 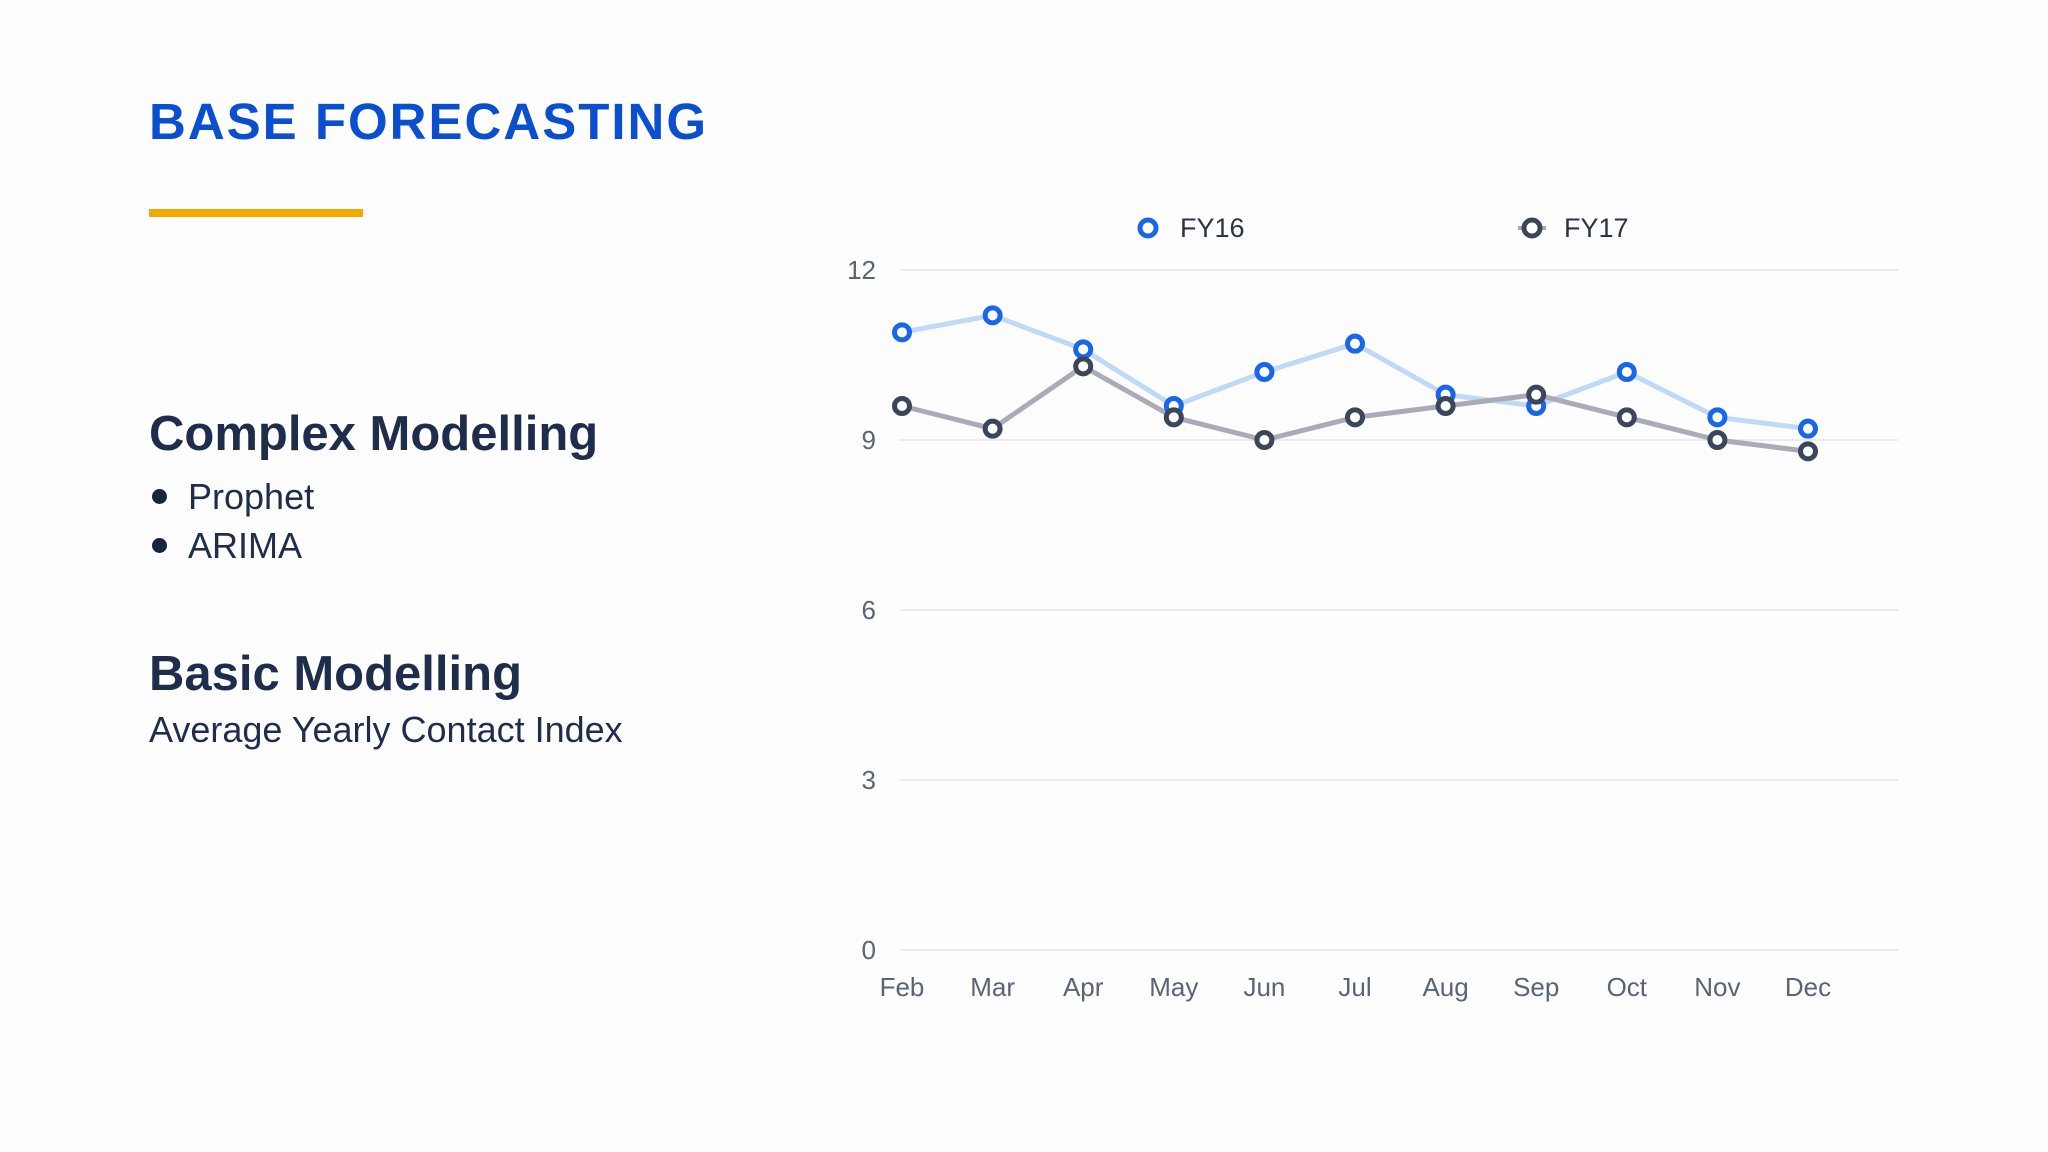 I want to click on y-tick-label: 6, so click(x=869, y=610).